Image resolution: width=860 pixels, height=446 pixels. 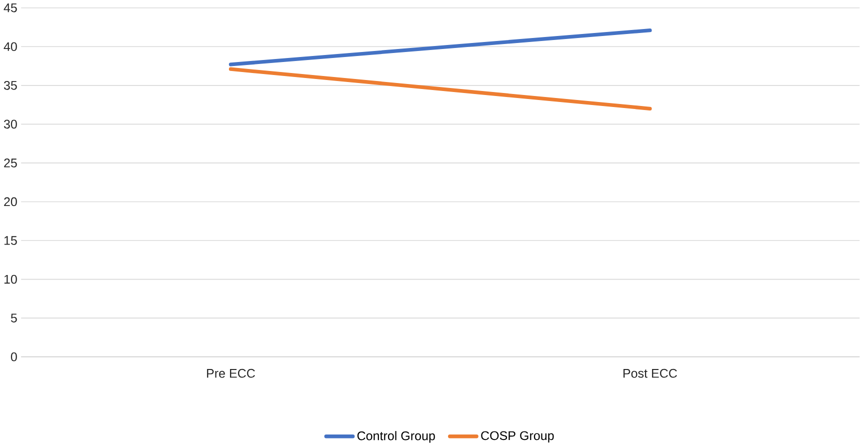 What do you see at coordinates (231, 373) in the screenshot?
I see `x-tick-label: Pre ECC` at bounding box center [231, 373].